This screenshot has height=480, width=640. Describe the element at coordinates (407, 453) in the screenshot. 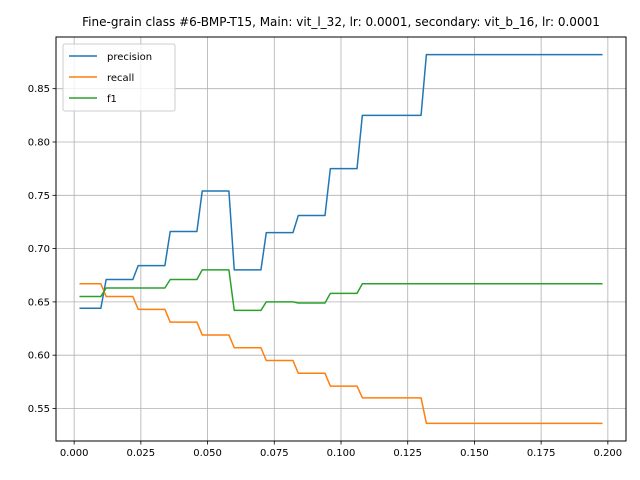

I see `x-tick-label: 0.125` at that location.